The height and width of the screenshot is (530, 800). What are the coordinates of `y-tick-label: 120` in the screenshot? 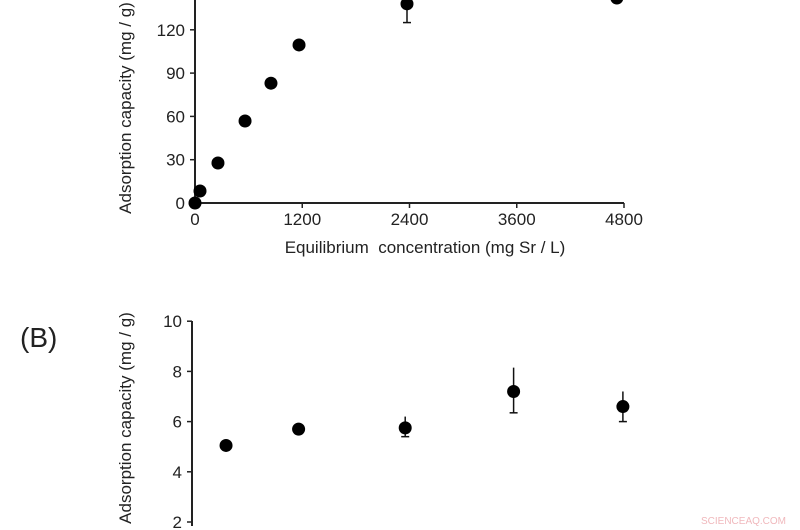 It's located at (171, 30).